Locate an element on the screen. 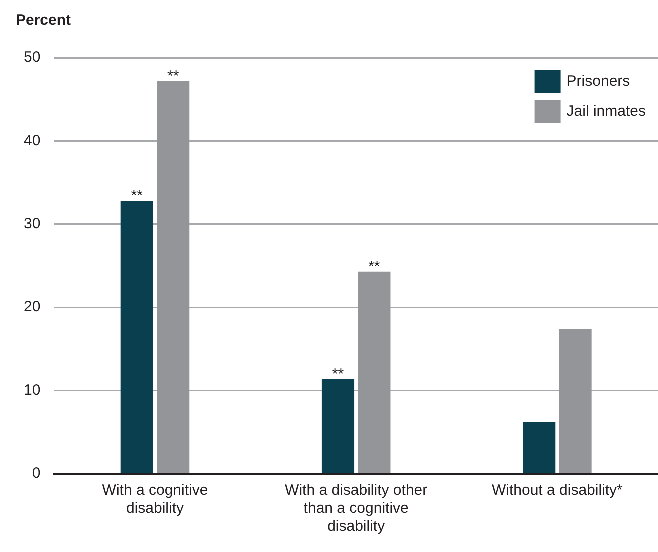 The height and width of the screenshot is (552, 658). x-tick-label: With a cognitive disability is located at coordinates (155, 500).